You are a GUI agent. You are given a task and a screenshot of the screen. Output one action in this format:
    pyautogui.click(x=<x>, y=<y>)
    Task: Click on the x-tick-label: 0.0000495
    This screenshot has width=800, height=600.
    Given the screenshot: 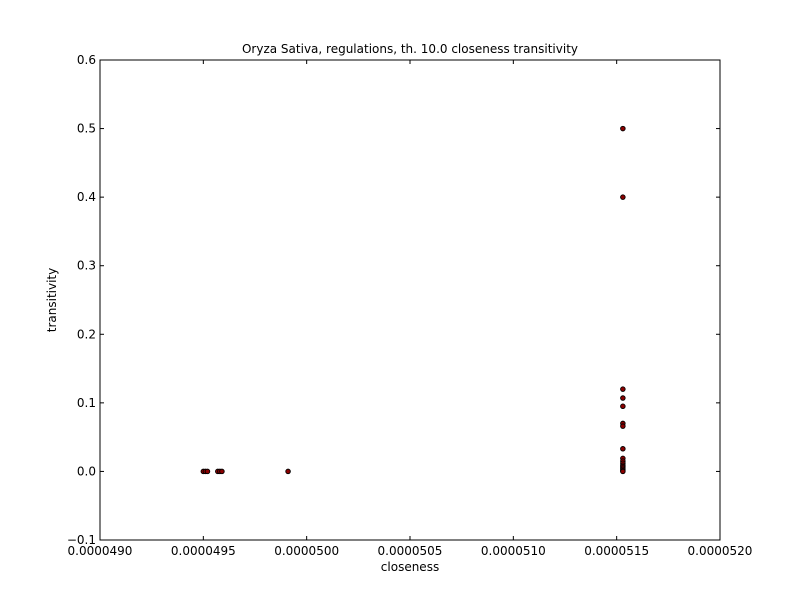 What is the action you would take?
    pyautogui.click(x=203, y=551)
    